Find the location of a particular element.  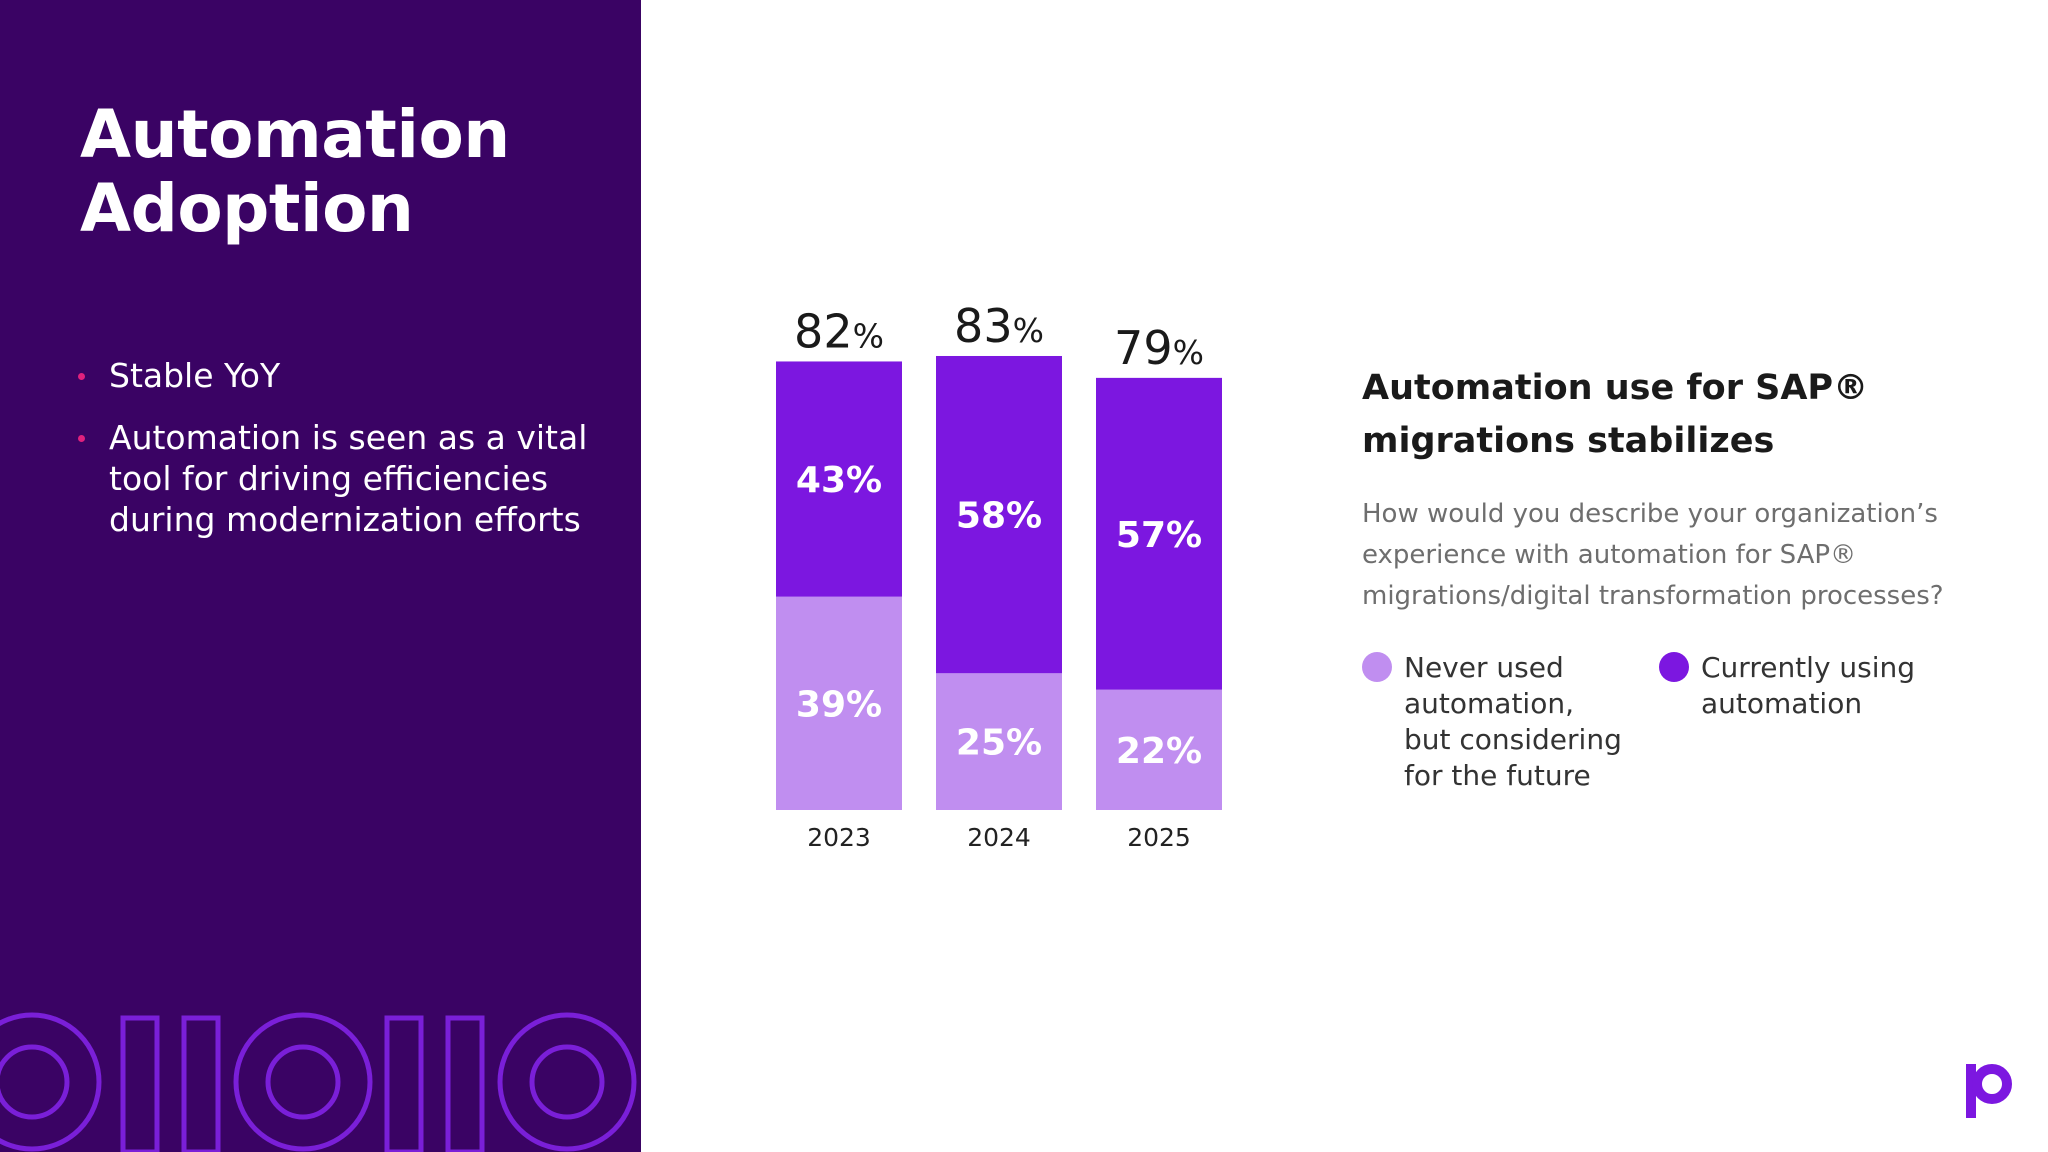

x-tick-label: 2025 is located at coordinates (1159, 837).